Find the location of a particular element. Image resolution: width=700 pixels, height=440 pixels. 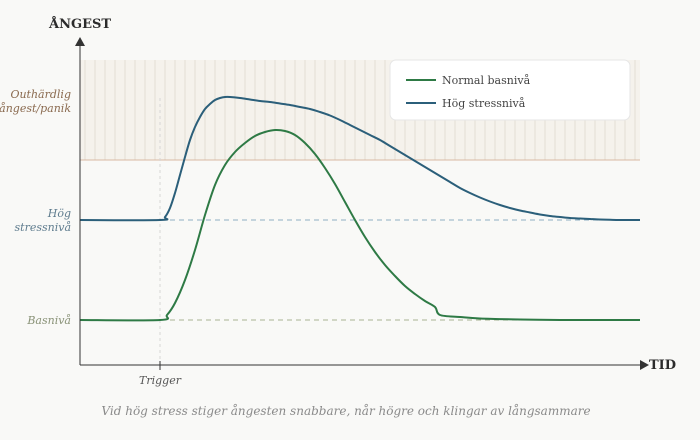

x-axis-title: TID is located at coordinates (662, 365).